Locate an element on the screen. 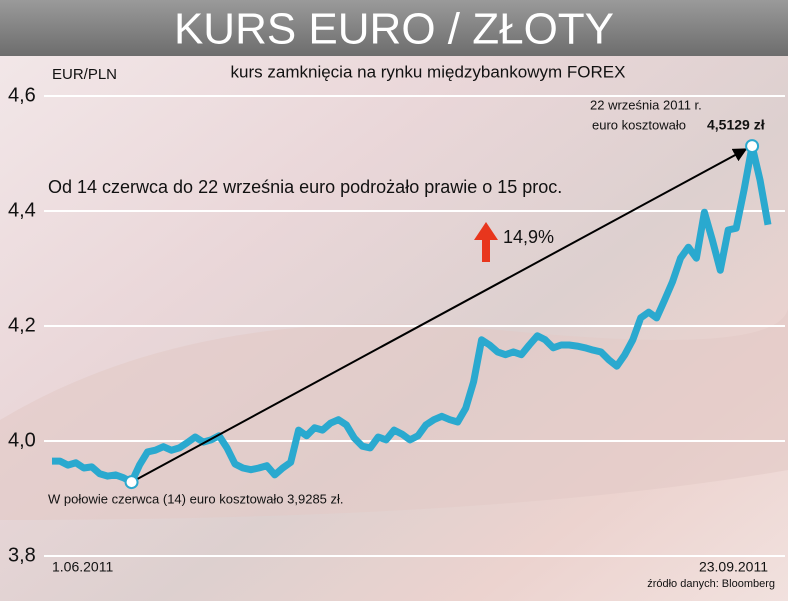 Image resolution: width=788 pixels, height=606 pixels. y-tick-label: 4,2 is located at coordinates (22, 325).